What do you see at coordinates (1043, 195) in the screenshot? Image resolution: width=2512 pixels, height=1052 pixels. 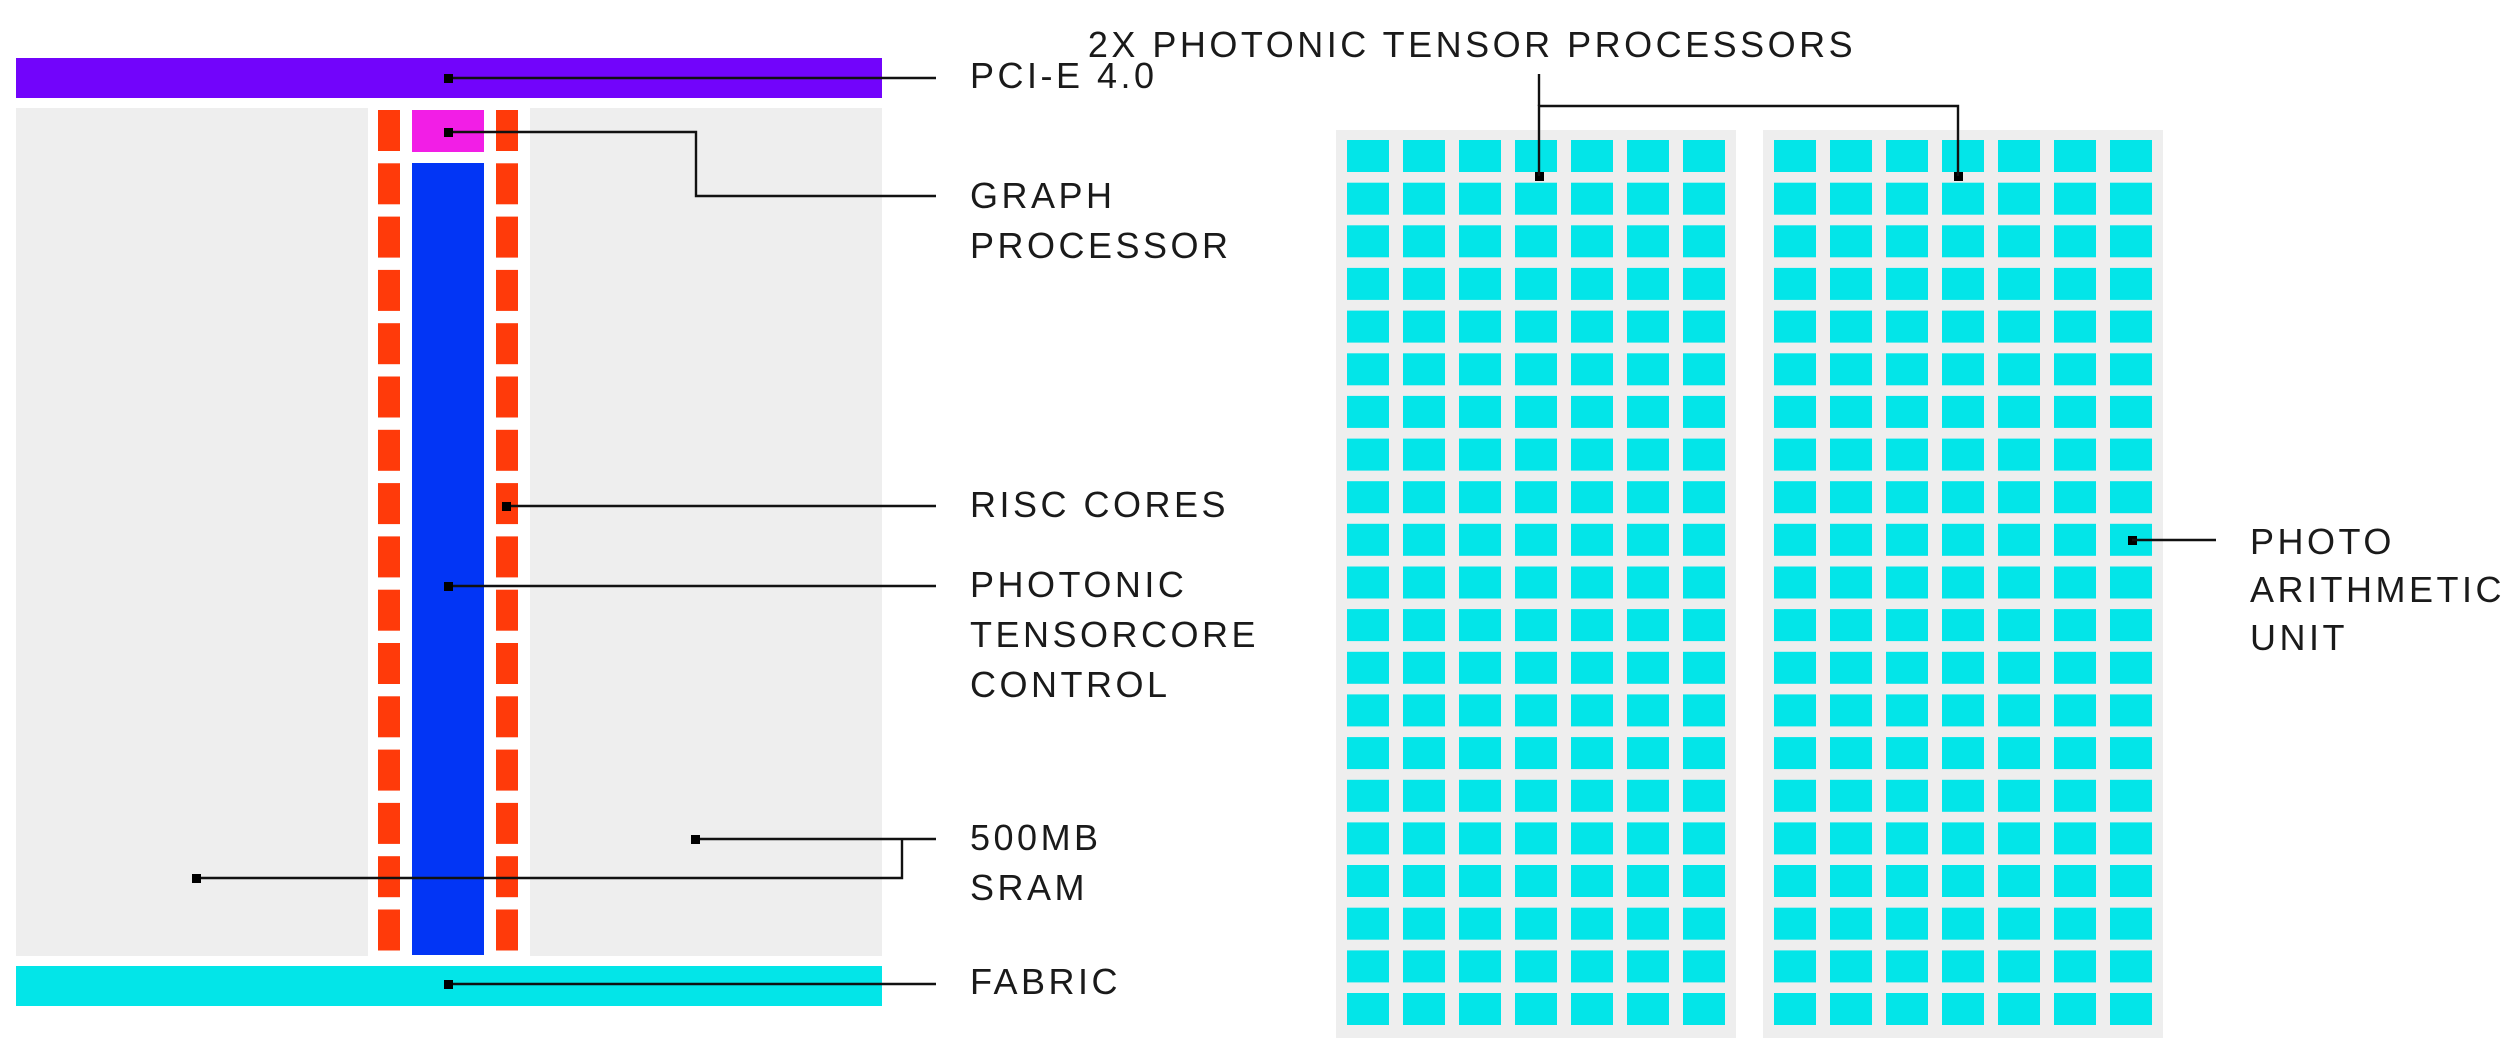 I see `graph-processor-label-line-1: GRAPH` at bounding box center [1043, 195].